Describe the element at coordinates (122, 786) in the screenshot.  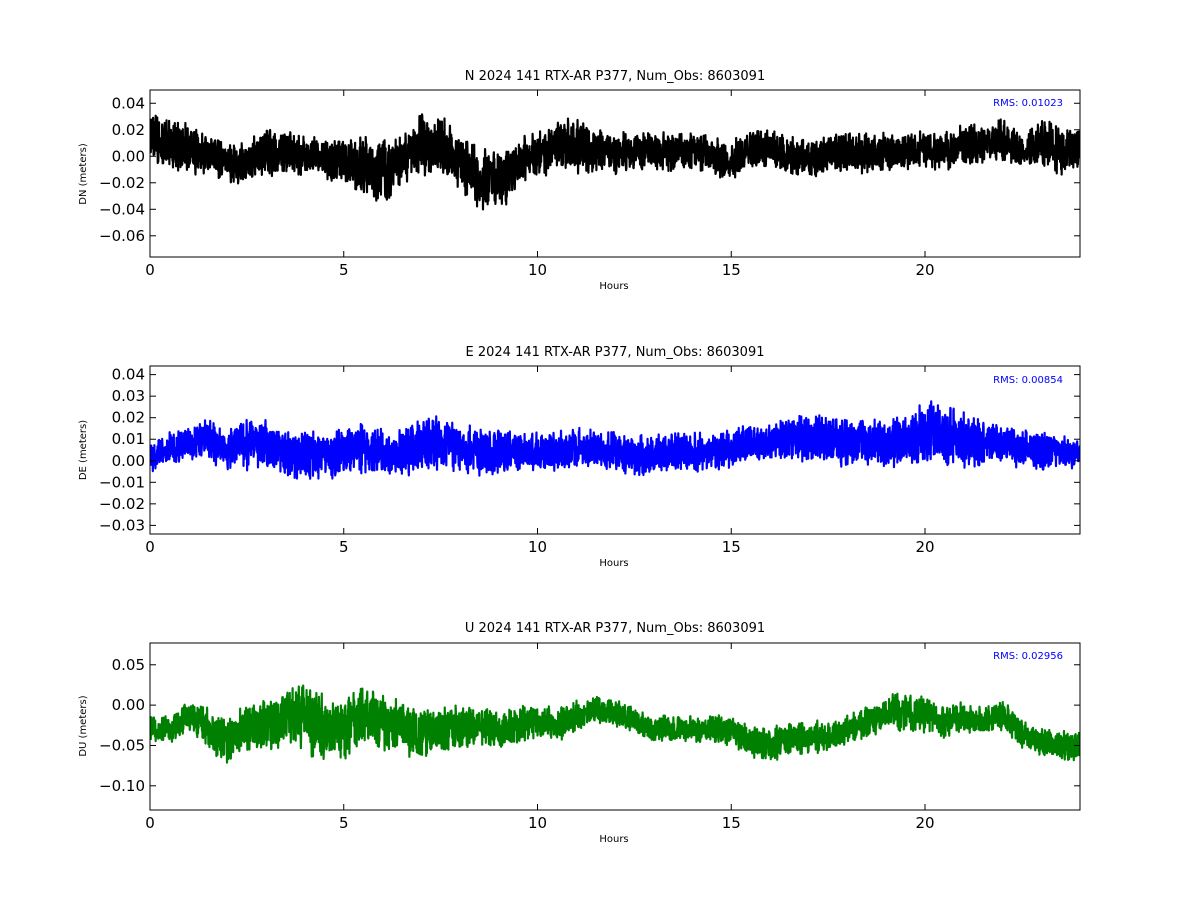
I see `y-tick-label: −0.10` at that location.